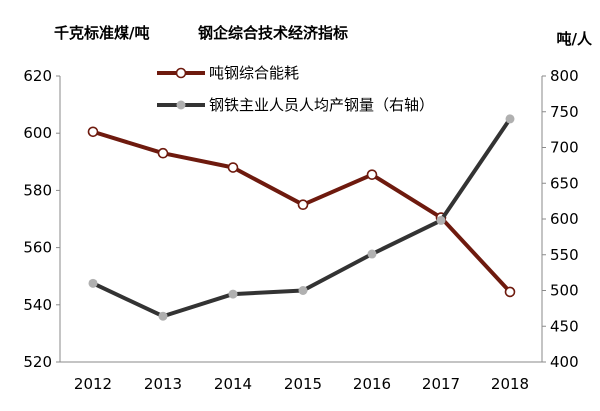 The image size is (600, 411). Describe the element at coordinates (93, 384) in the screenshot. I see `x-tick-label: 2012` at that location.